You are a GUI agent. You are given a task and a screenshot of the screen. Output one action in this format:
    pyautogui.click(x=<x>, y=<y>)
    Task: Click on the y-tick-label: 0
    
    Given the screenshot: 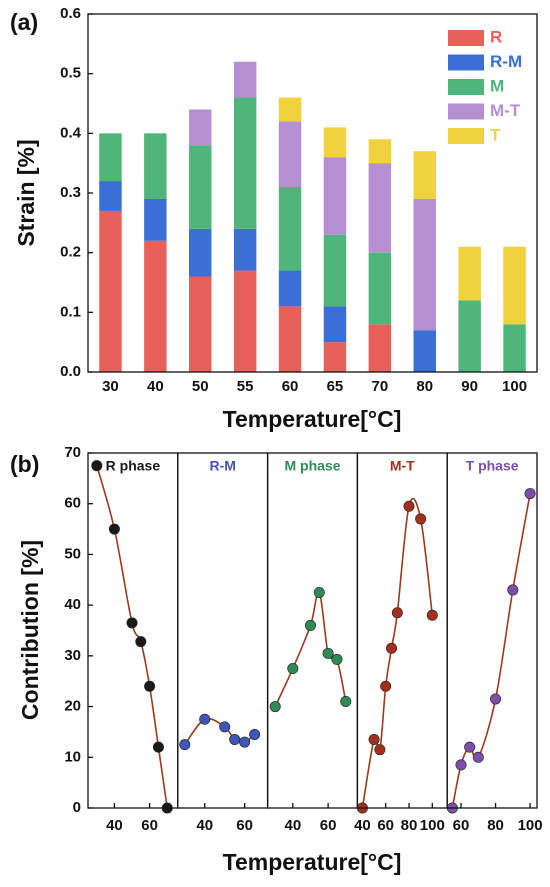 What is the action you would take?
    pyautogui.click(x=77, y=807)
    